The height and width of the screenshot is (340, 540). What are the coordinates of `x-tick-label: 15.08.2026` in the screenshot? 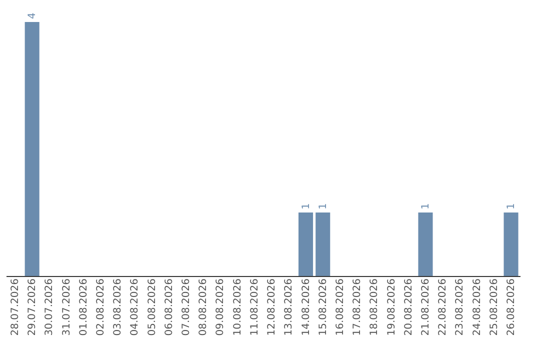 It's located at (323, 307).